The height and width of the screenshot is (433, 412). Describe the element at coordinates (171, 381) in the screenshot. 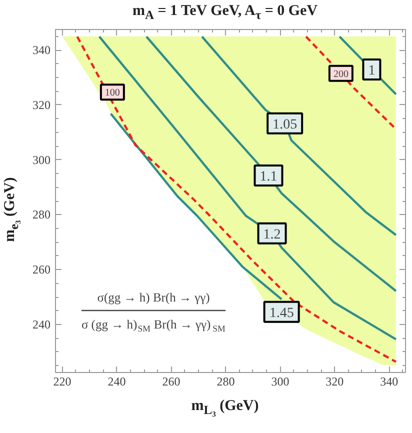

I see `x-tick-label: 260` at that location.